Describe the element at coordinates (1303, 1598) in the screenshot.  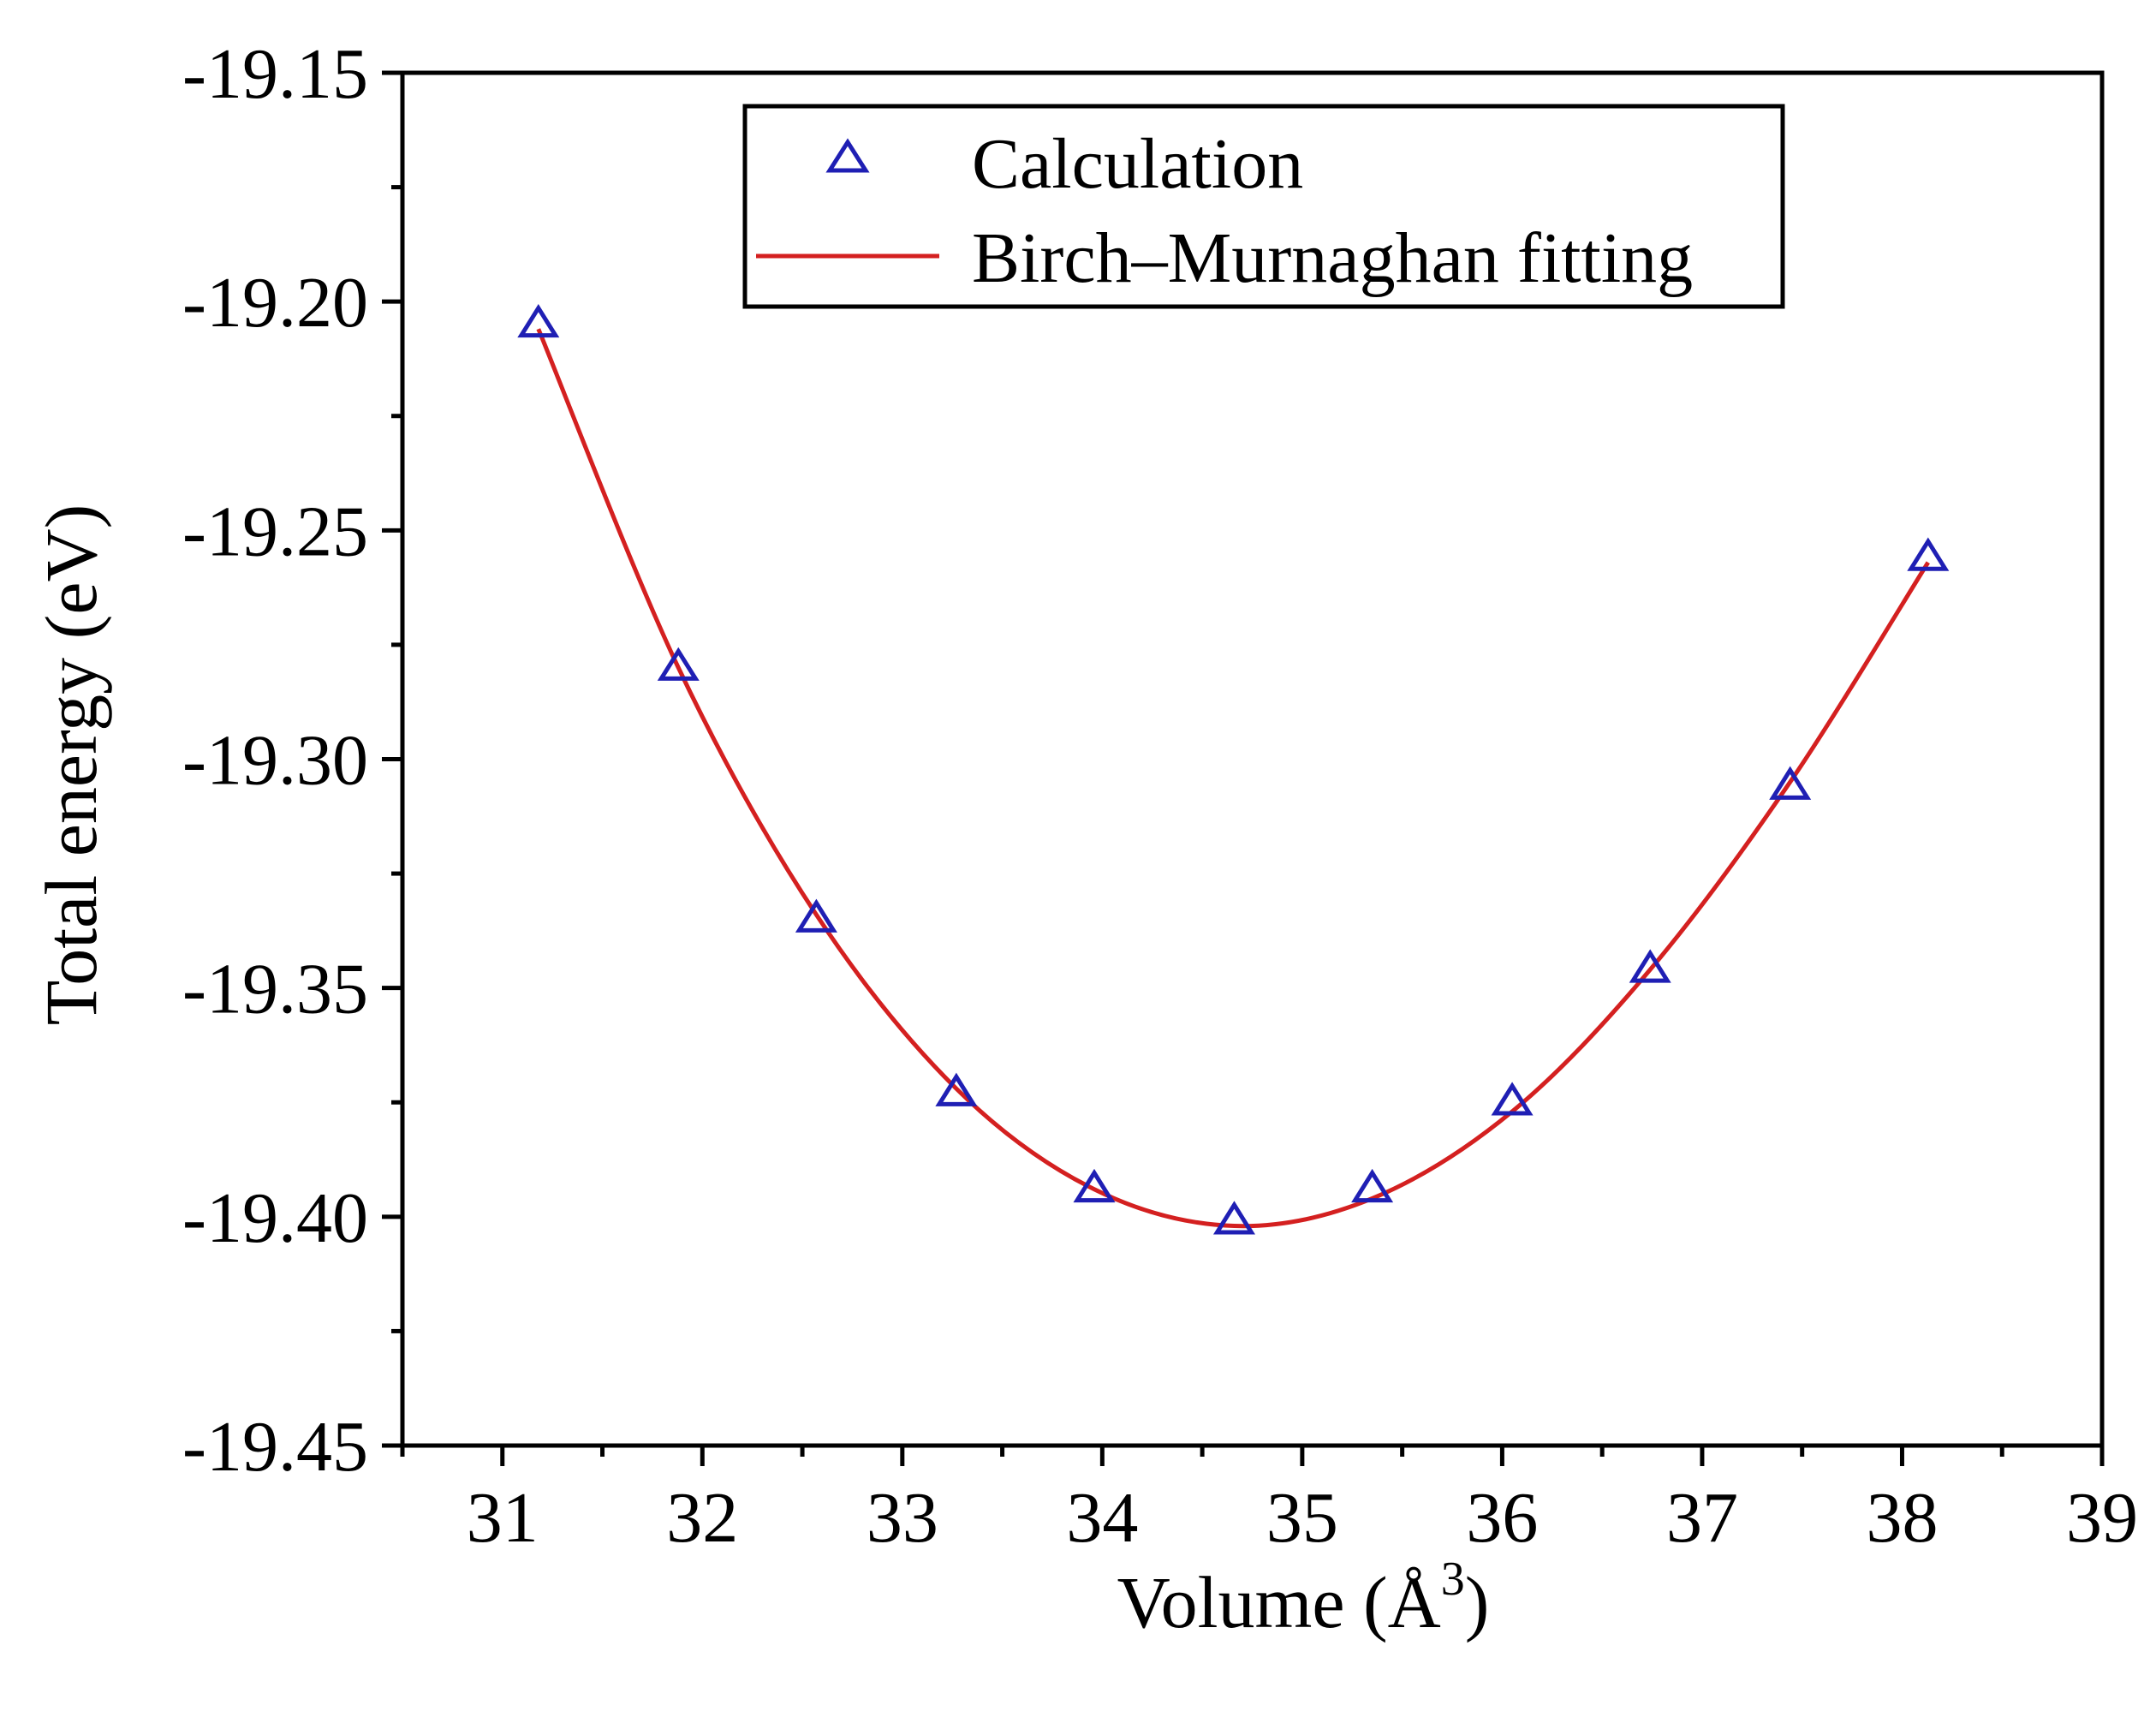
I see `x-axis-label: Volume (Å3)` at that location.